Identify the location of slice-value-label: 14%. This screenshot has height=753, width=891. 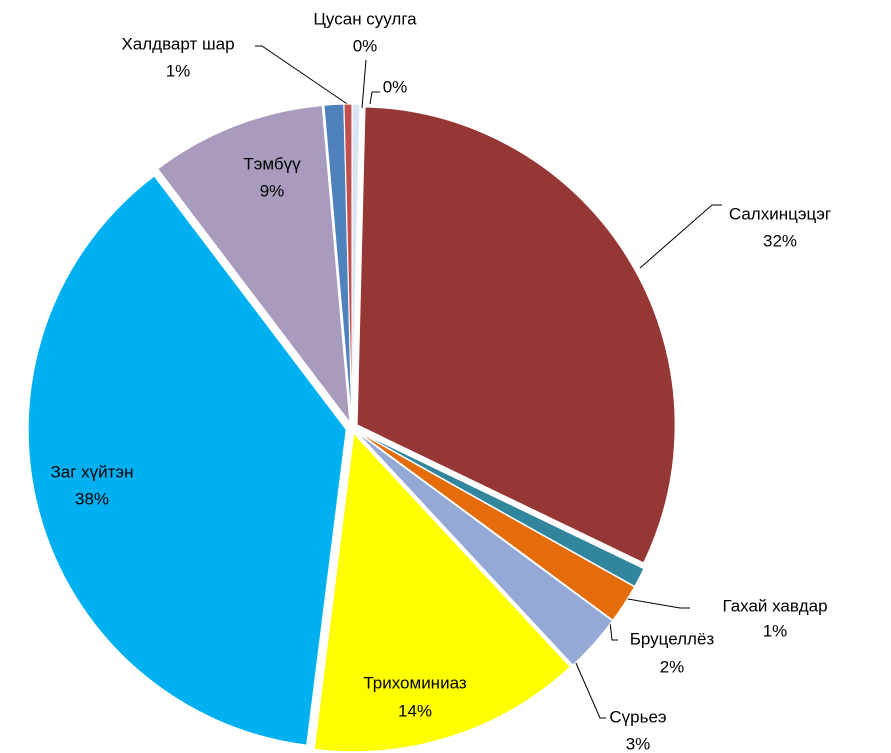
(415, 710).